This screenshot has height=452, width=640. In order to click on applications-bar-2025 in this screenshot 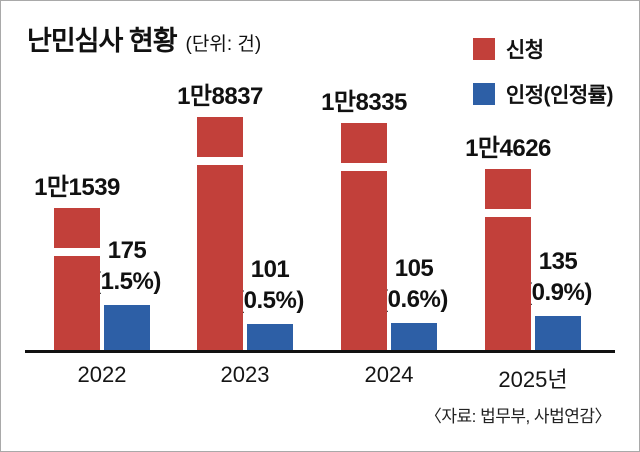, I will do `click(508, 260)`.